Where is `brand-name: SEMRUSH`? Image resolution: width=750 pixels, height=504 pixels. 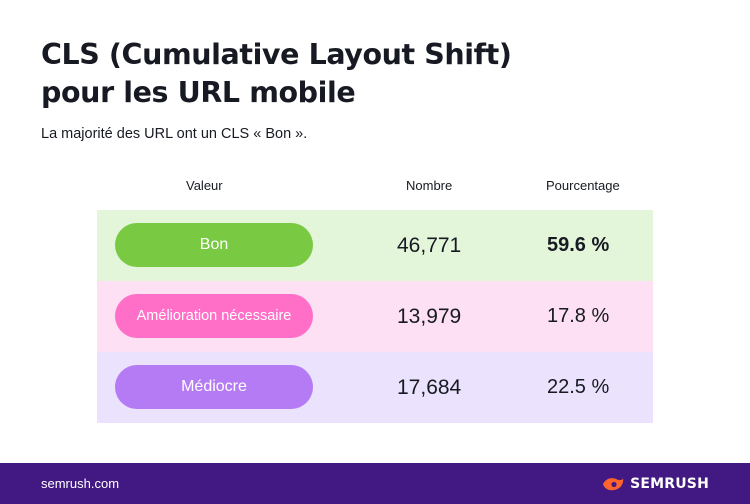
brand-name: SEMRUSH is located at coordinates (669, 483).